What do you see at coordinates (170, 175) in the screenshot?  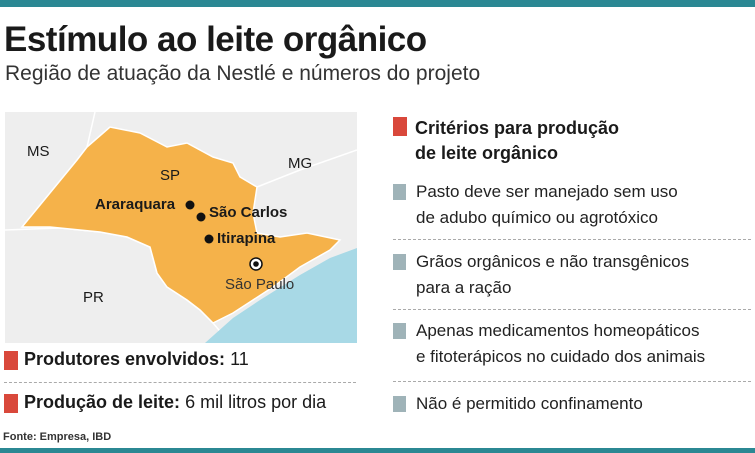 I see `label-sp: SP` at bounding box center [170, 175].